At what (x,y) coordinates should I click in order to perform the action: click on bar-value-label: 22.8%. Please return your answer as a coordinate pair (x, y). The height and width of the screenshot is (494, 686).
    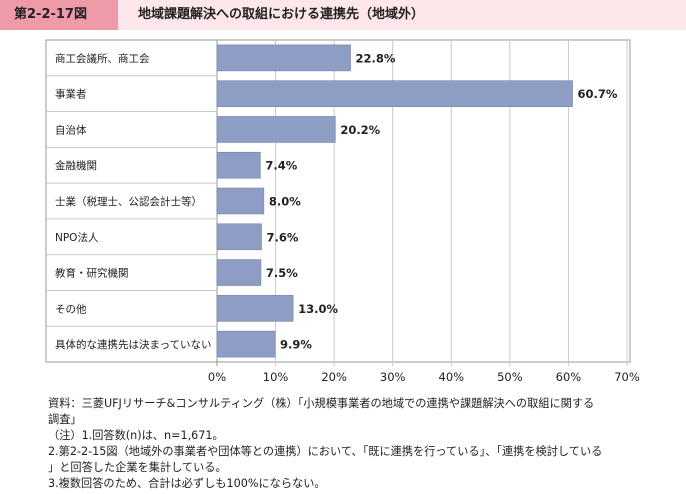
    Looking at the image, I should click on (376, 58).